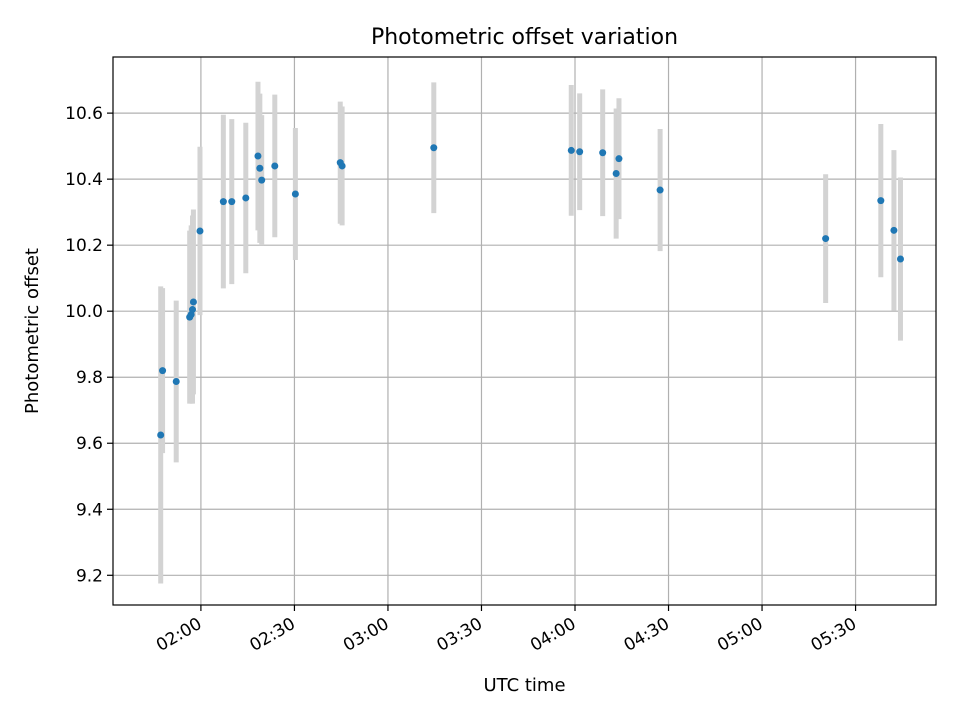  What do you see at coordinates (179, 635) in the screenshot?
I see `x-tick-label: 02:00` at bounding box center [179, 635].